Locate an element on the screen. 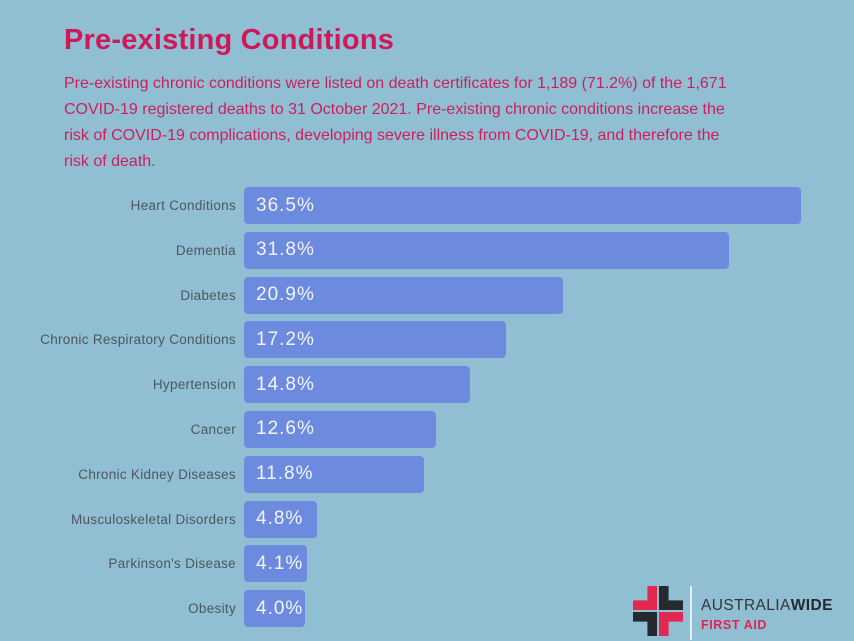  bar-track: 4.8% is located at coordinates (522, 519).